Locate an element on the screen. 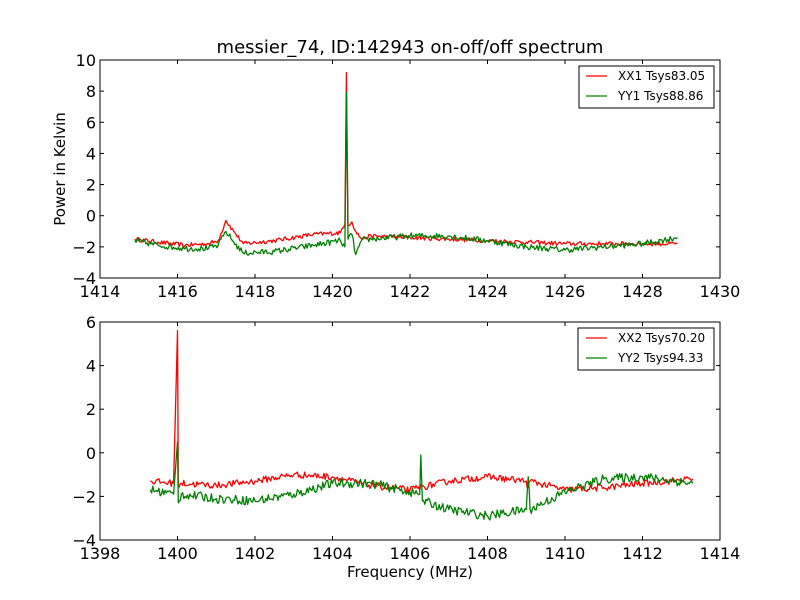  top-y-tick-label: −2 is located at coordinates (84, 247).